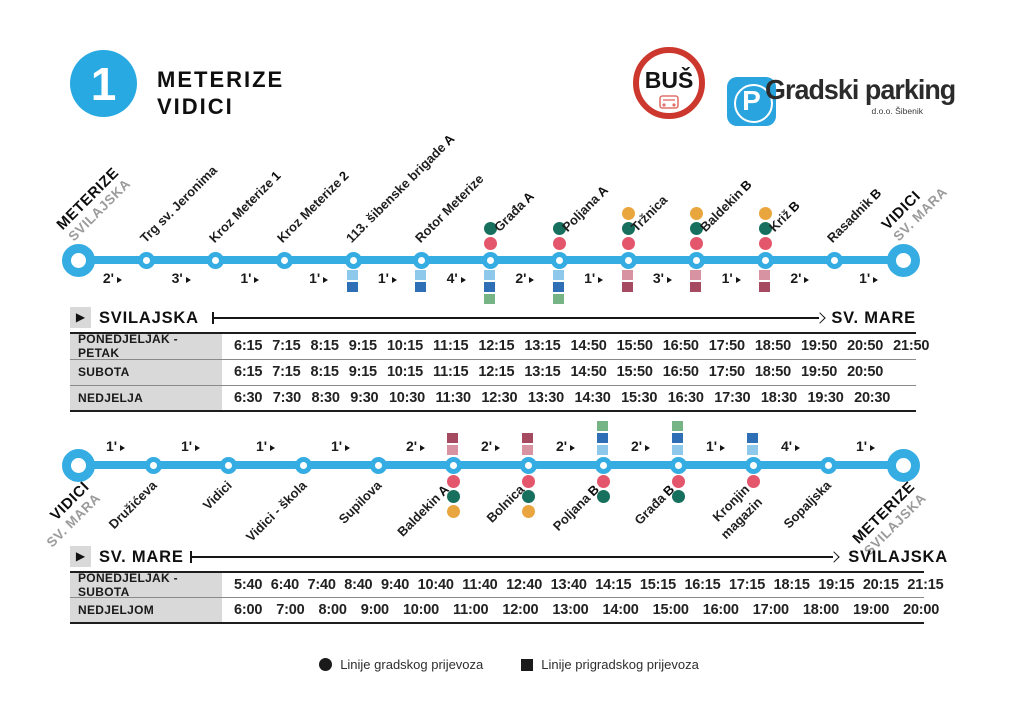  I want to click on departure-time: 16:50, so click(680, 372).